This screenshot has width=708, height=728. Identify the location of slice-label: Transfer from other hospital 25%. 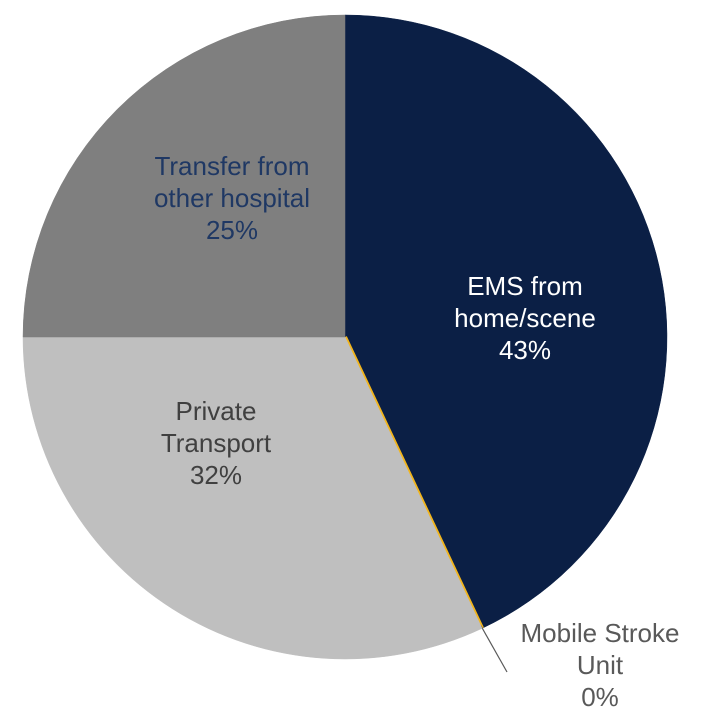
(232, 198).